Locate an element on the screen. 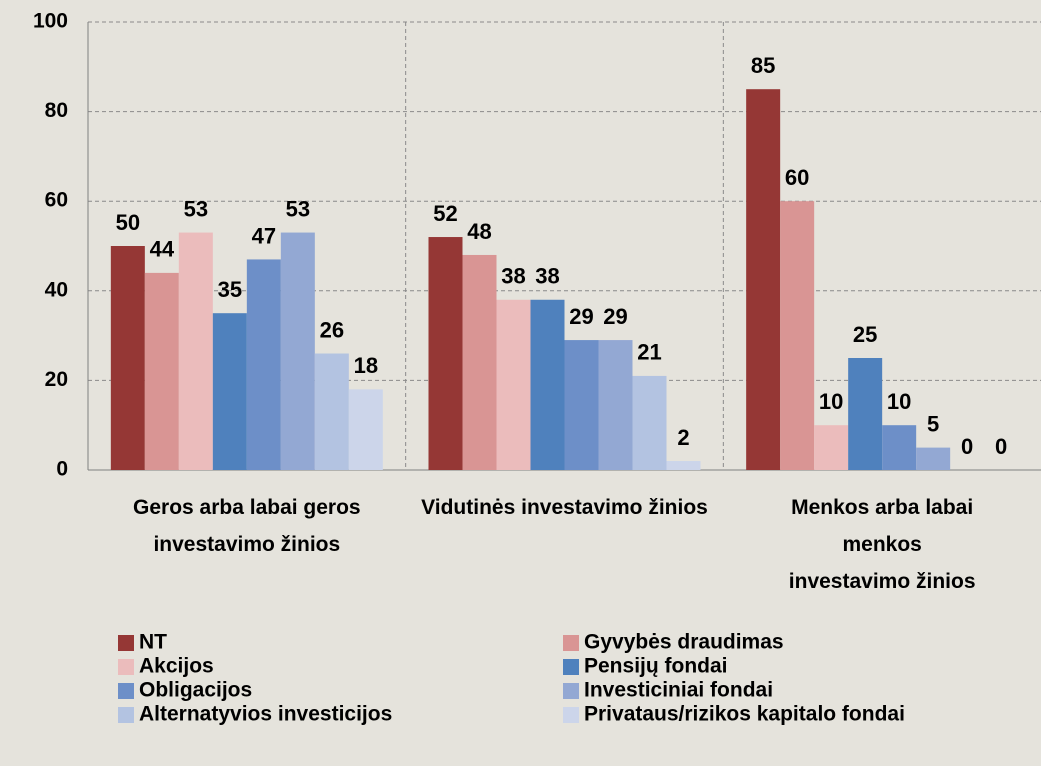  legend-label: Obligacijos is located at coordinates (195, 690).